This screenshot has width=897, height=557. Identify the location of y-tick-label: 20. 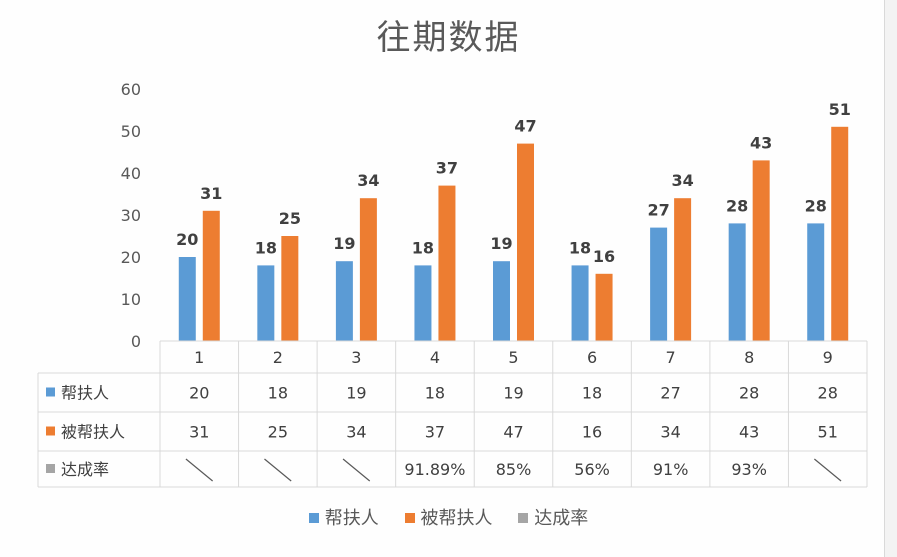
(131, 257).